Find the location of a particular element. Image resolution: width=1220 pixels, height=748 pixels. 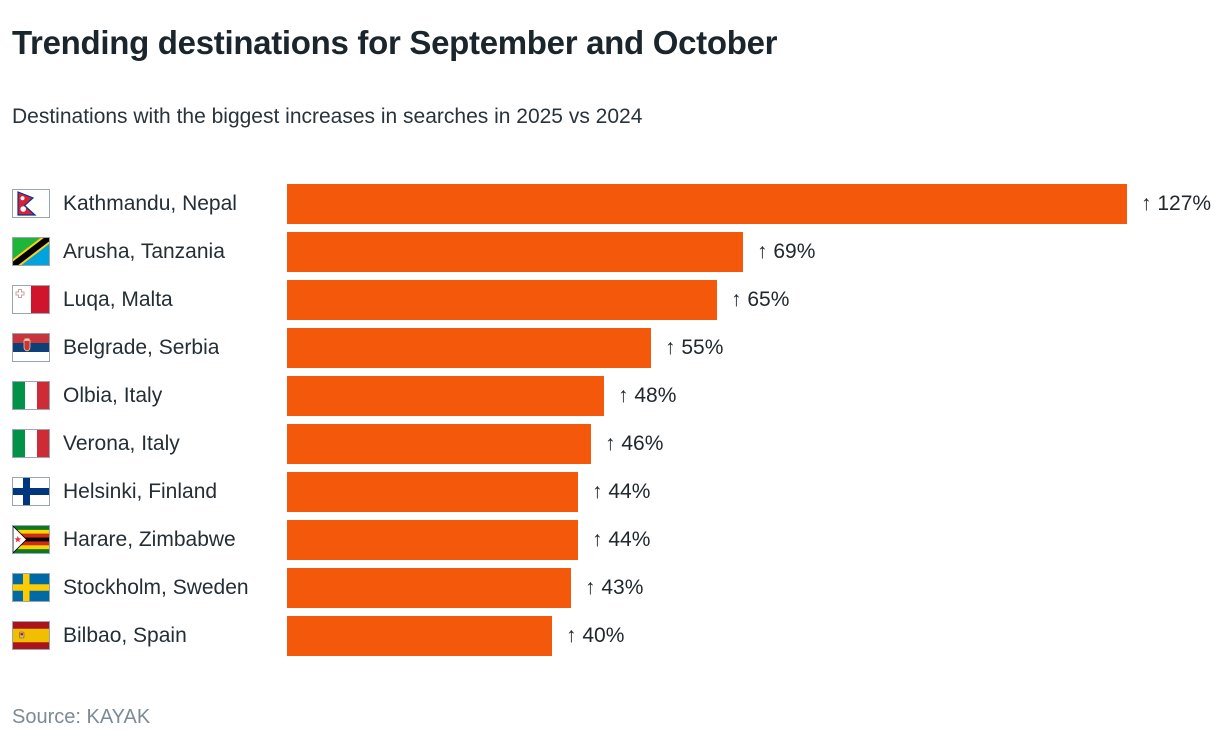

chart-row: Verona, Italy ↑ 46% is located at coordinates (610, 443).